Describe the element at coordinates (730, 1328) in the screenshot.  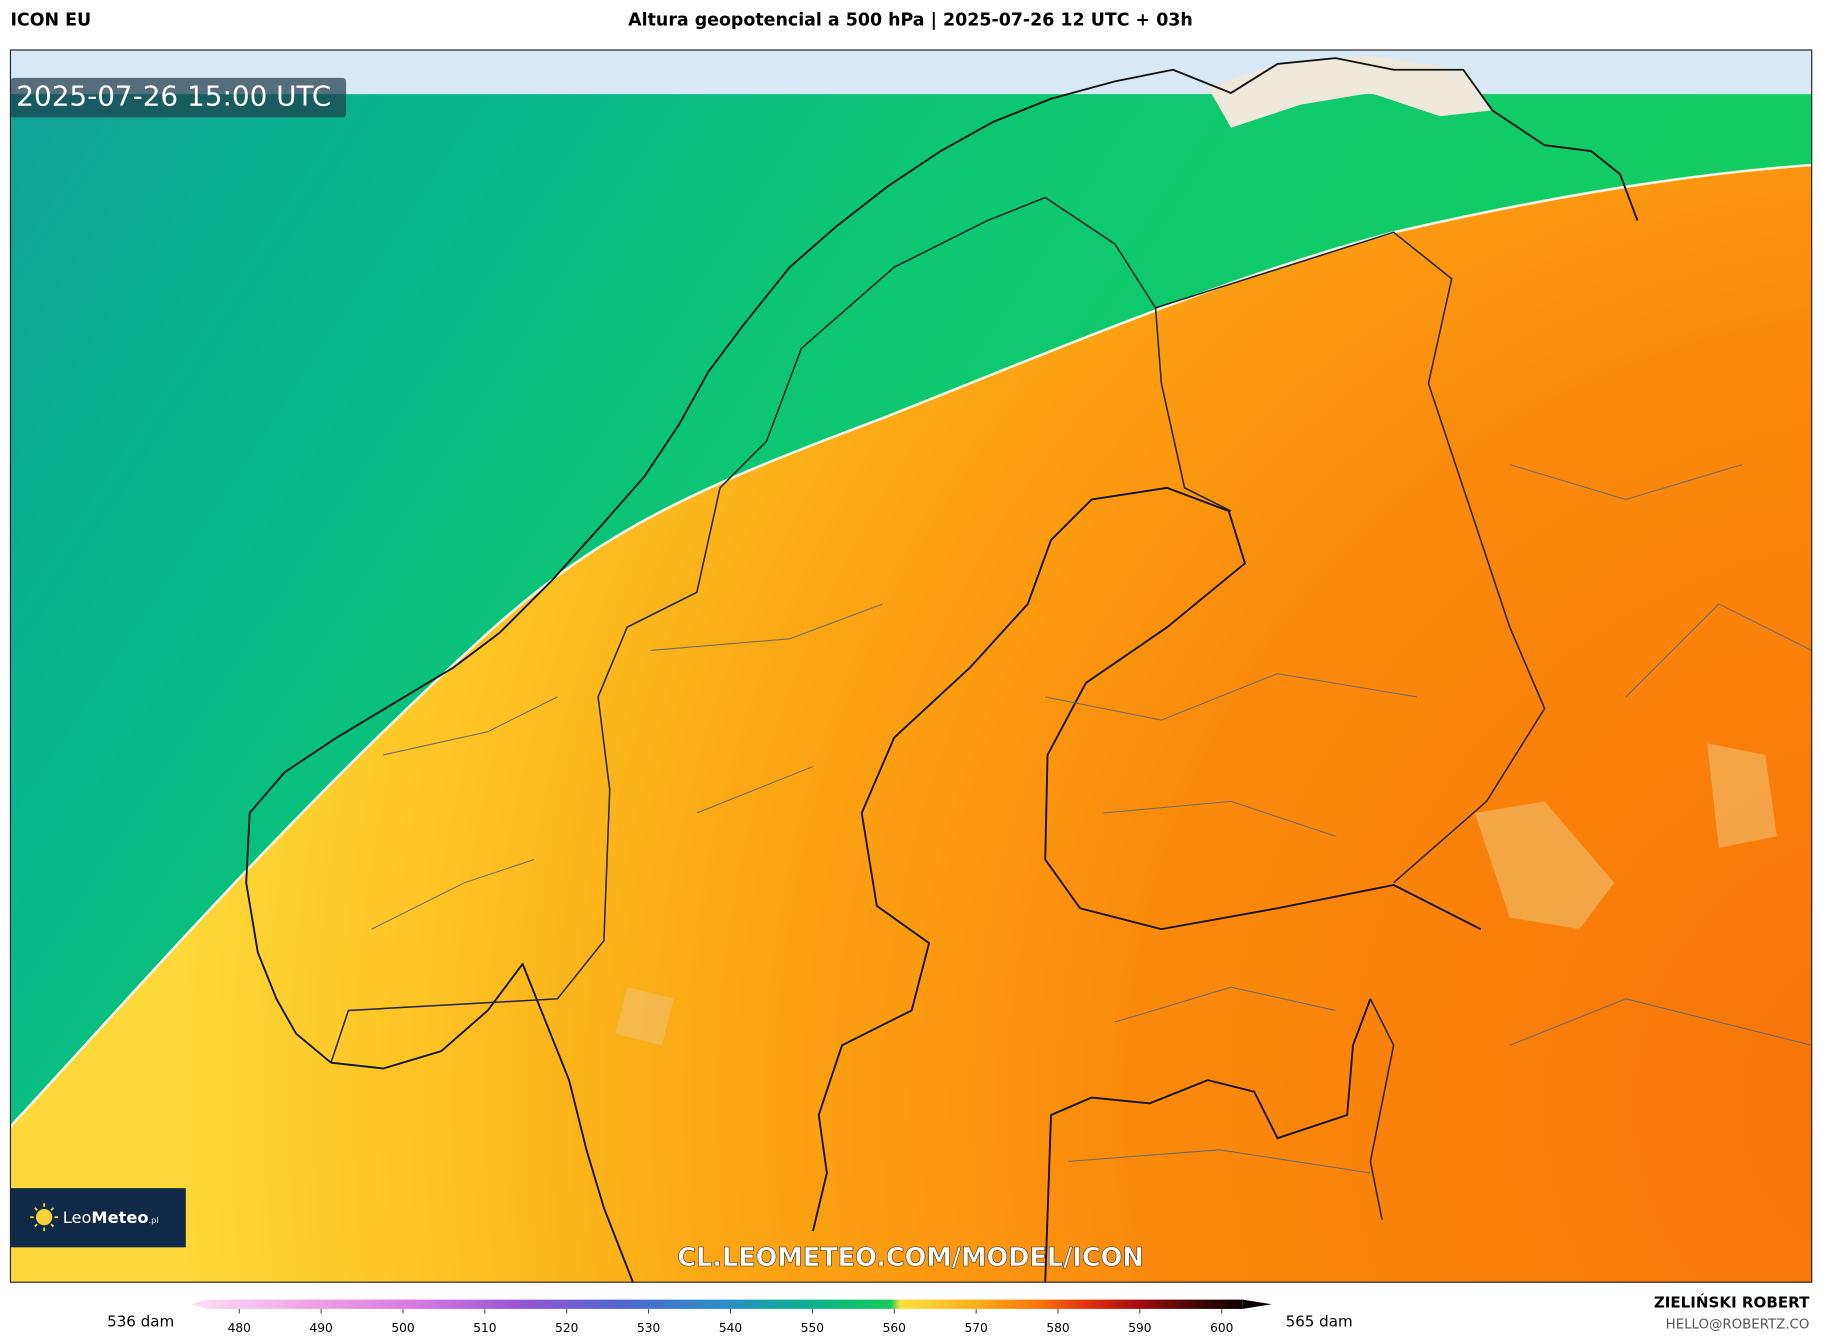
I see `colorbar-tick-label: 540` at that location.